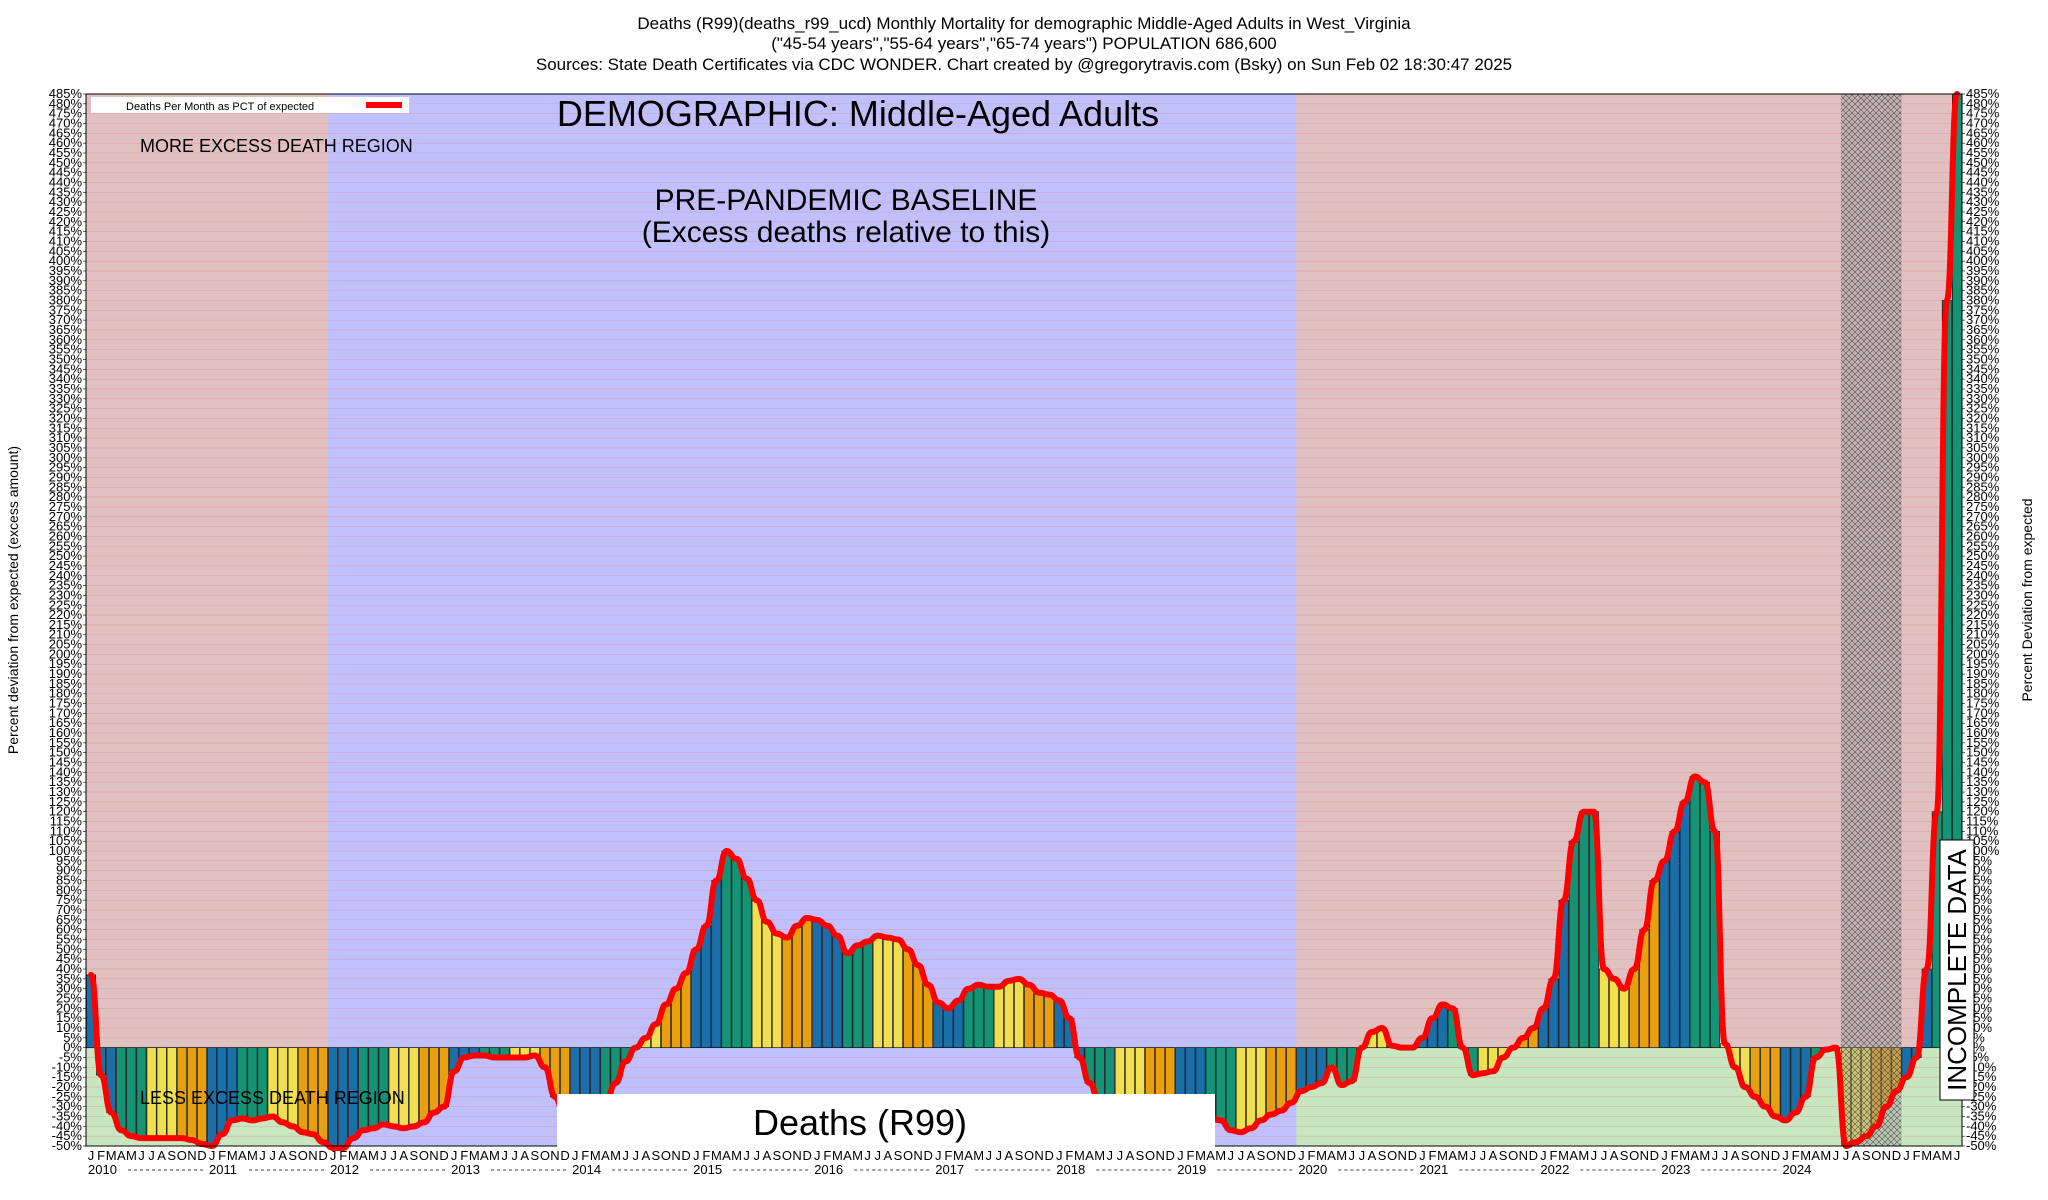 The image size is (2048, 1200). What do you see at coordinates (1983, 703) in the screenshot?
I see `y-tick-label: 175%` at bounding box center [1983, 703].